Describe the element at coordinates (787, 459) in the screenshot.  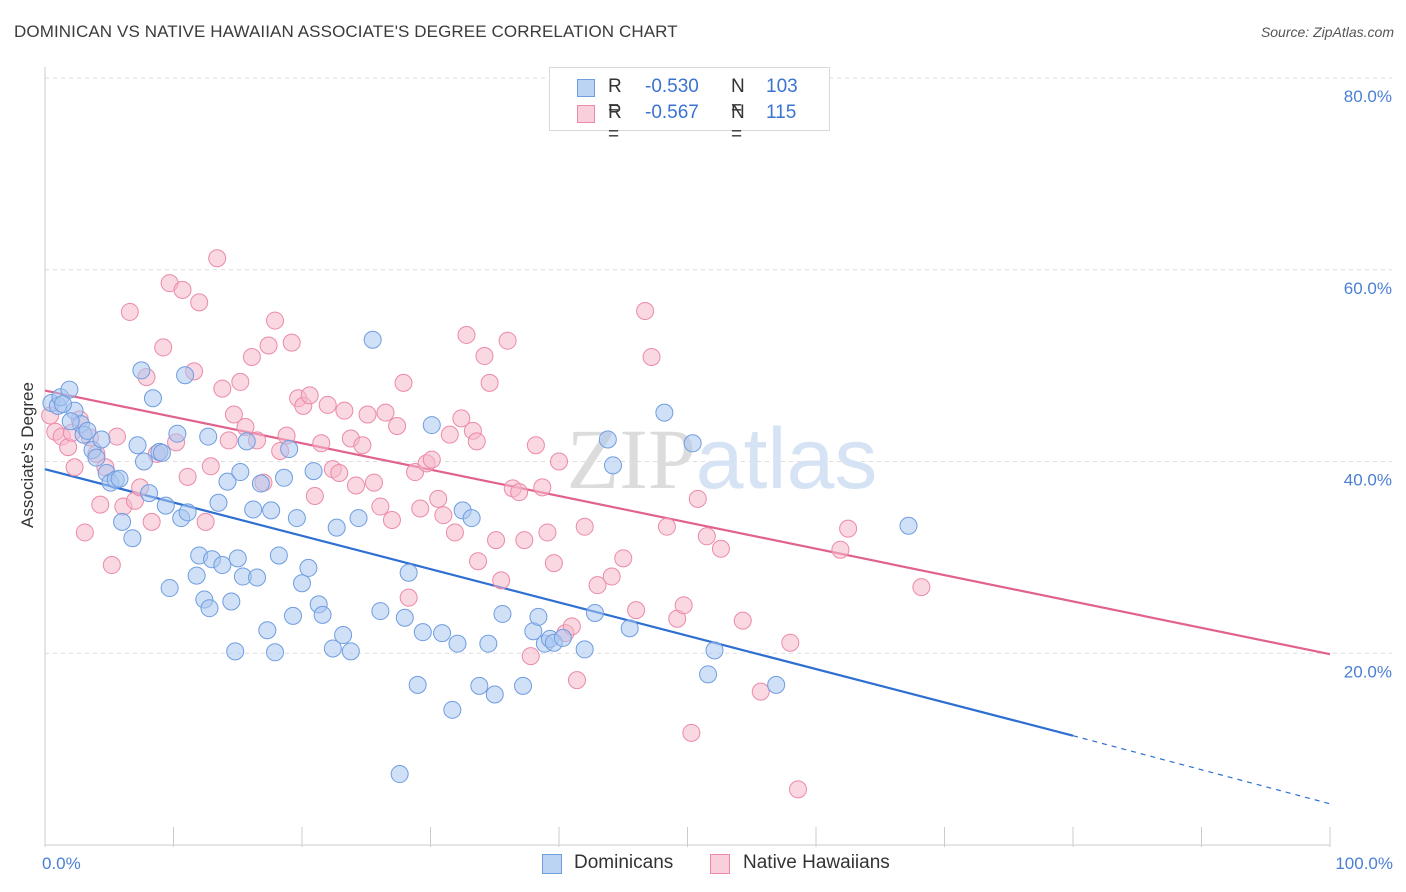
I see `watermark-atlas: atlas` at that location.